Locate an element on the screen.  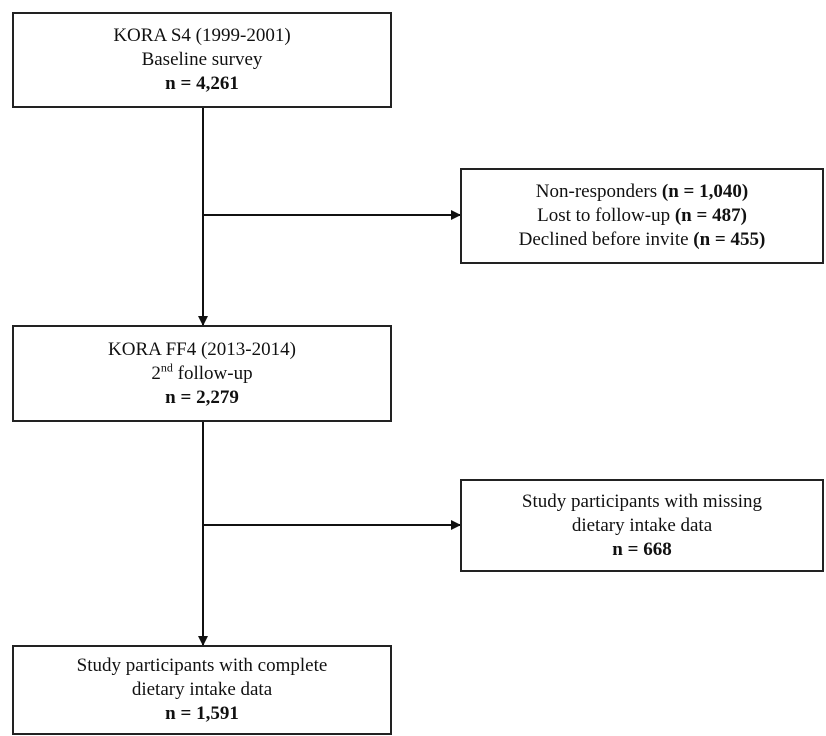
text-line: 2nd follow-up is located at coordinates (202, 373).